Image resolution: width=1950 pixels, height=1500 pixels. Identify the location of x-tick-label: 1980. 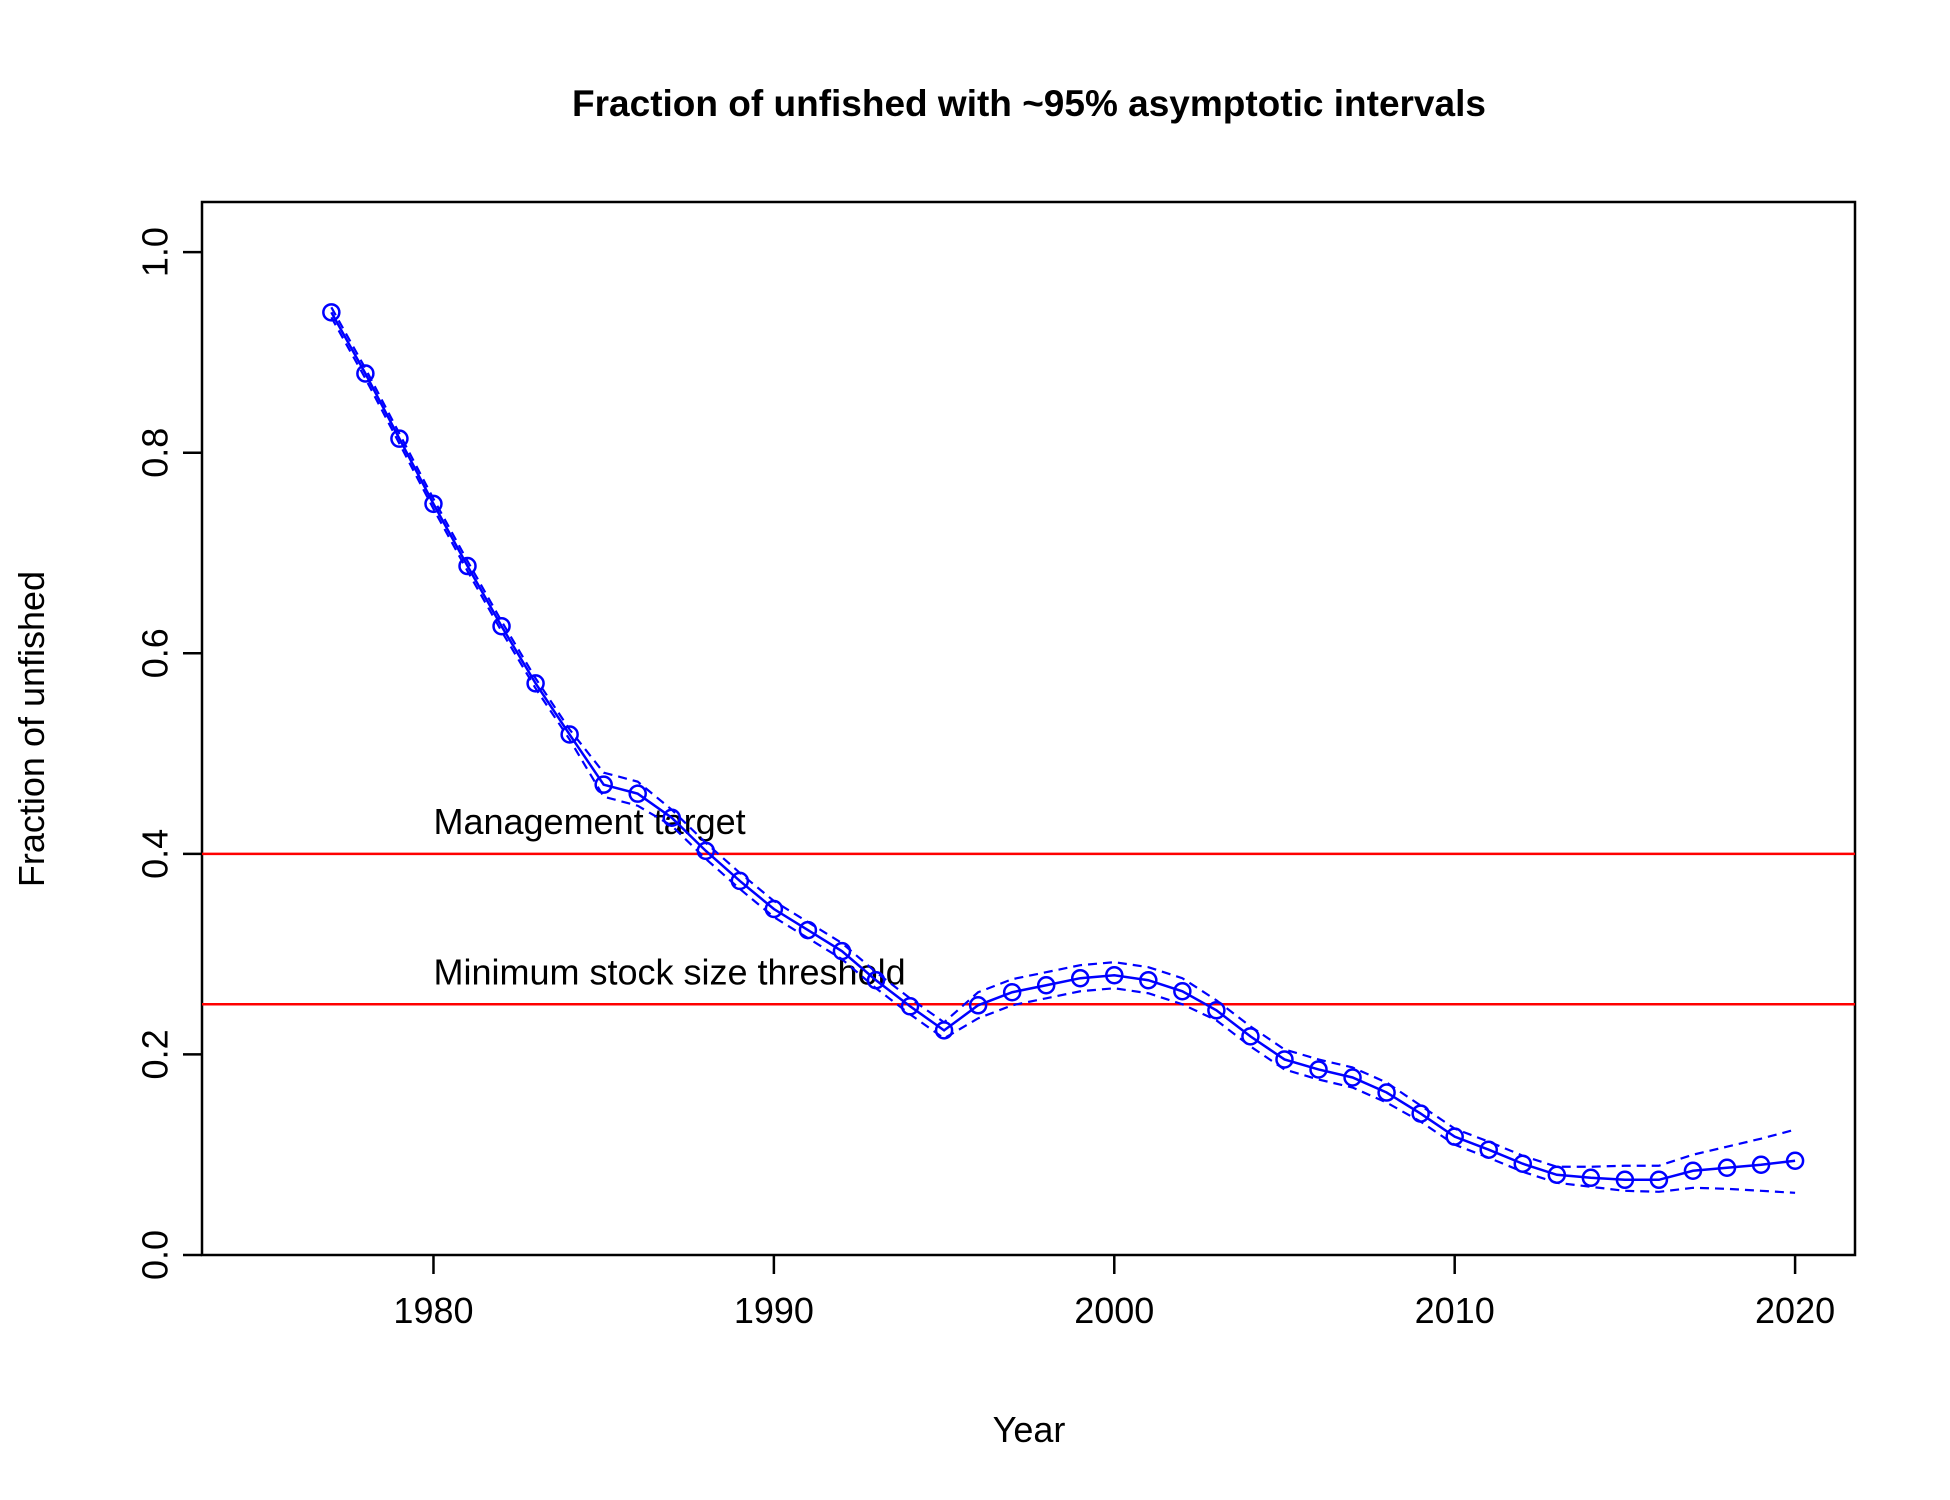
(433, 1310).